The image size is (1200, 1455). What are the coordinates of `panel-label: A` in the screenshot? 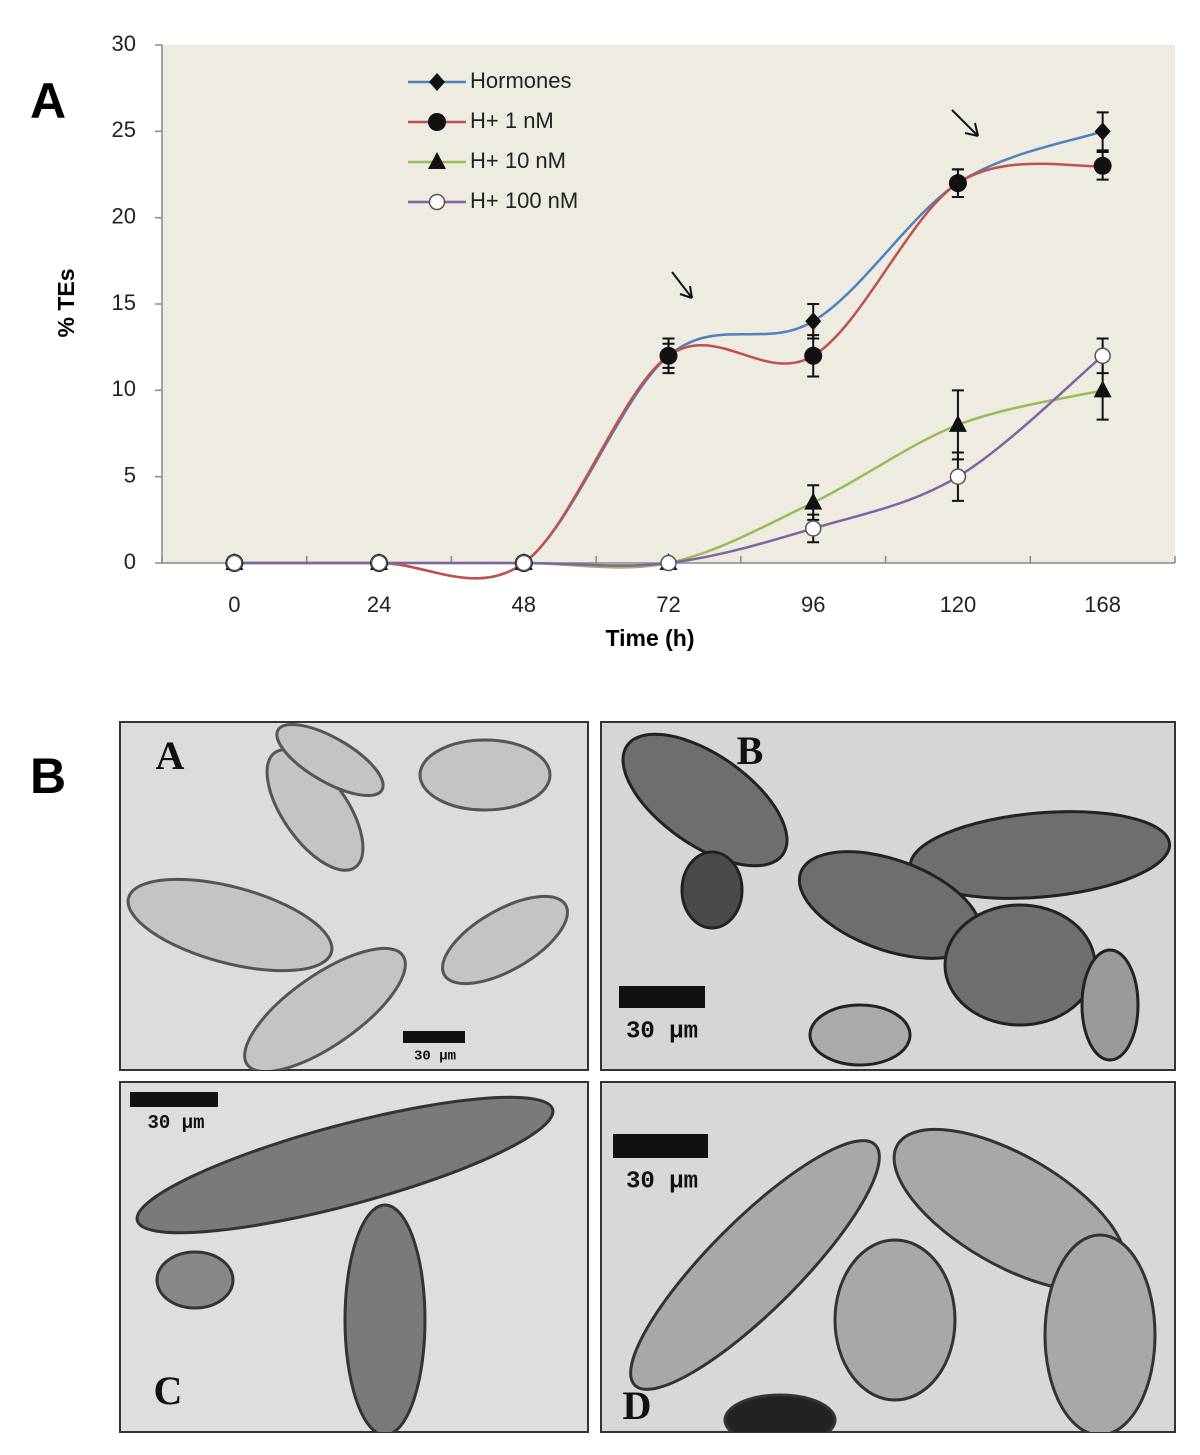 It's located at (48, 101).